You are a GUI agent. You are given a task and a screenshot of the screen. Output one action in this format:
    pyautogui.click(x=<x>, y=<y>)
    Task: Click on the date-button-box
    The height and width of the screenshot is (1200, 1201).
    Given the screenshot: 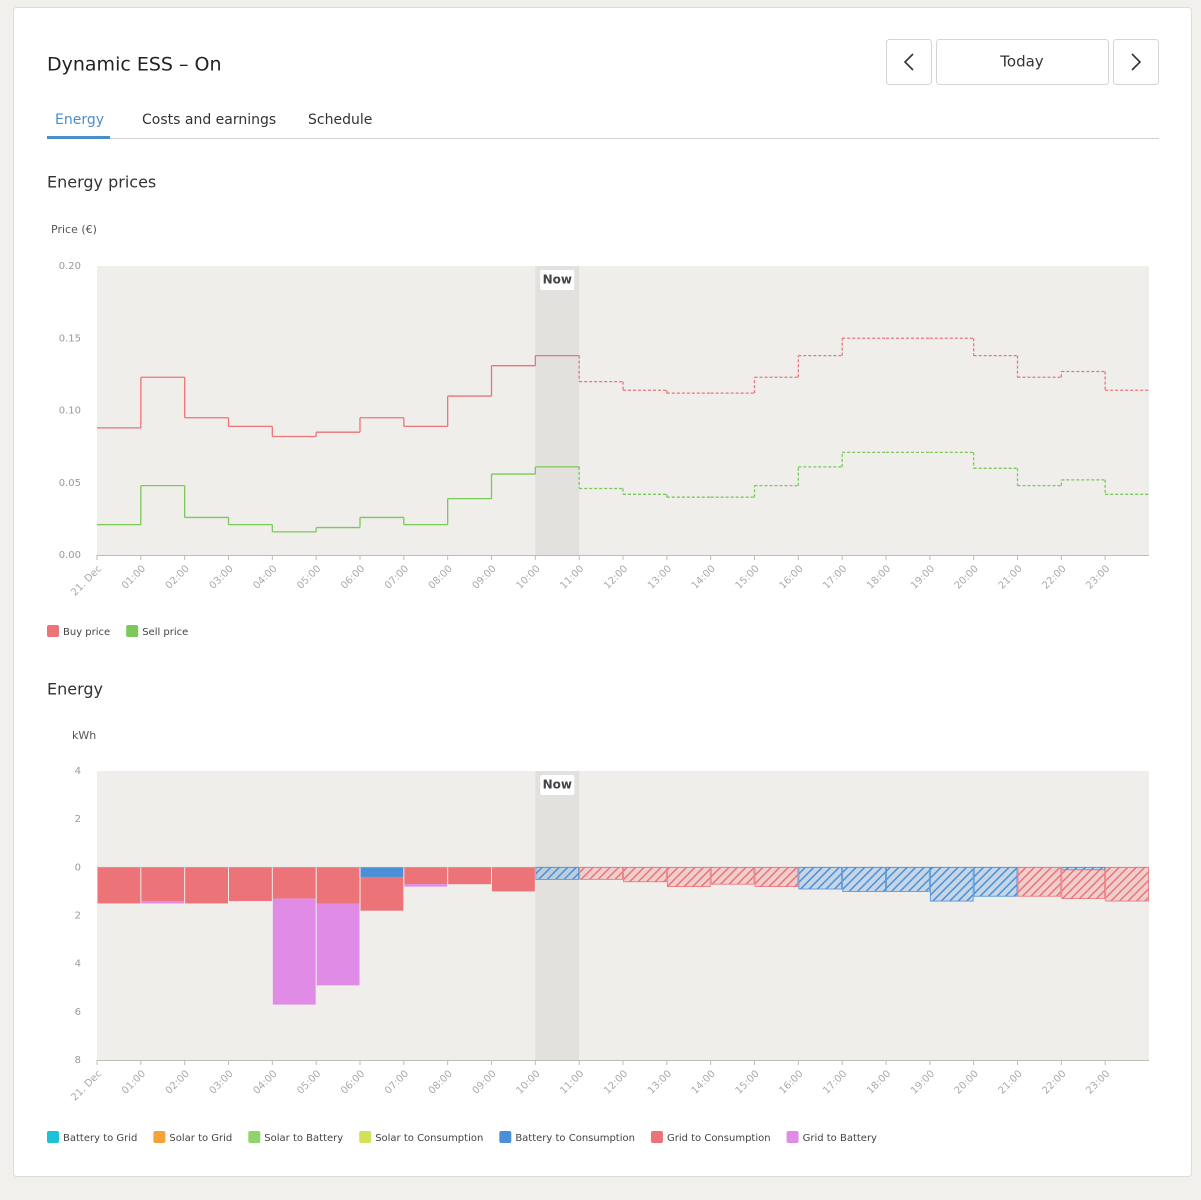 What is the action you would take?
    pyautogui.click(x=1022, y=62)
    